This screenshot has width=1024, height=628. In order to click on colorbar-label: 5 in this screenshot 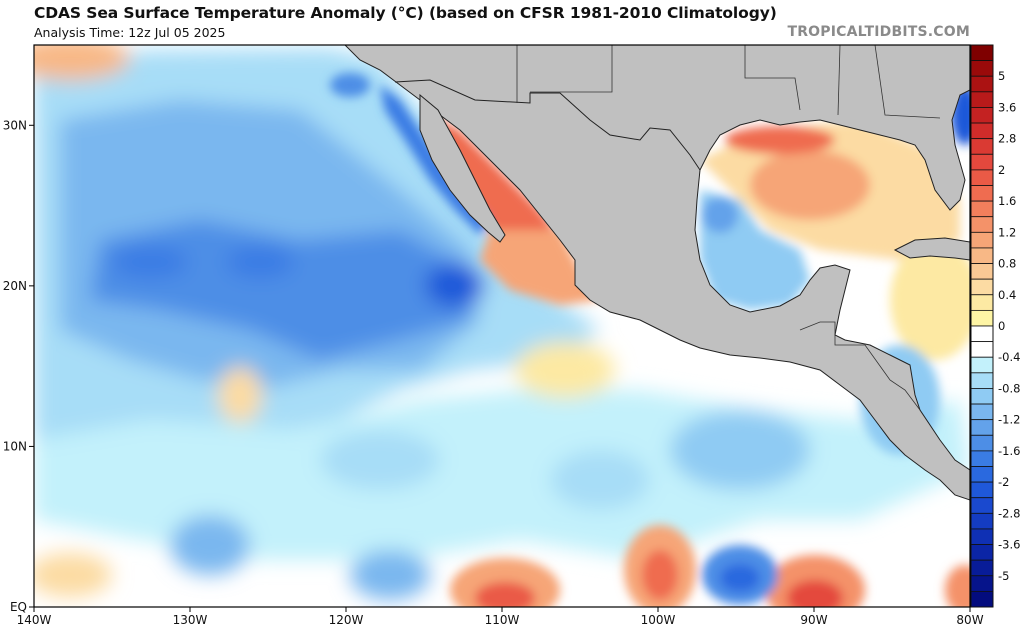, I will do `click(1001, 76)`.